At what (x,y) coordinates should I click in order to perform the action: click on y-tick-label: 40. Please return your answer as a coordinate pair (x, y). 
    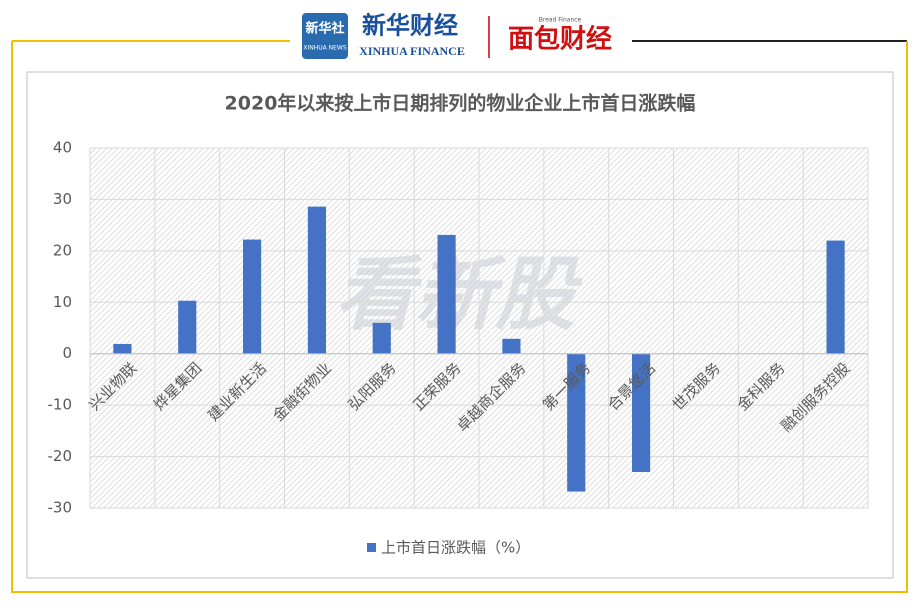
    Looking at the image, I should click on (62, 148).